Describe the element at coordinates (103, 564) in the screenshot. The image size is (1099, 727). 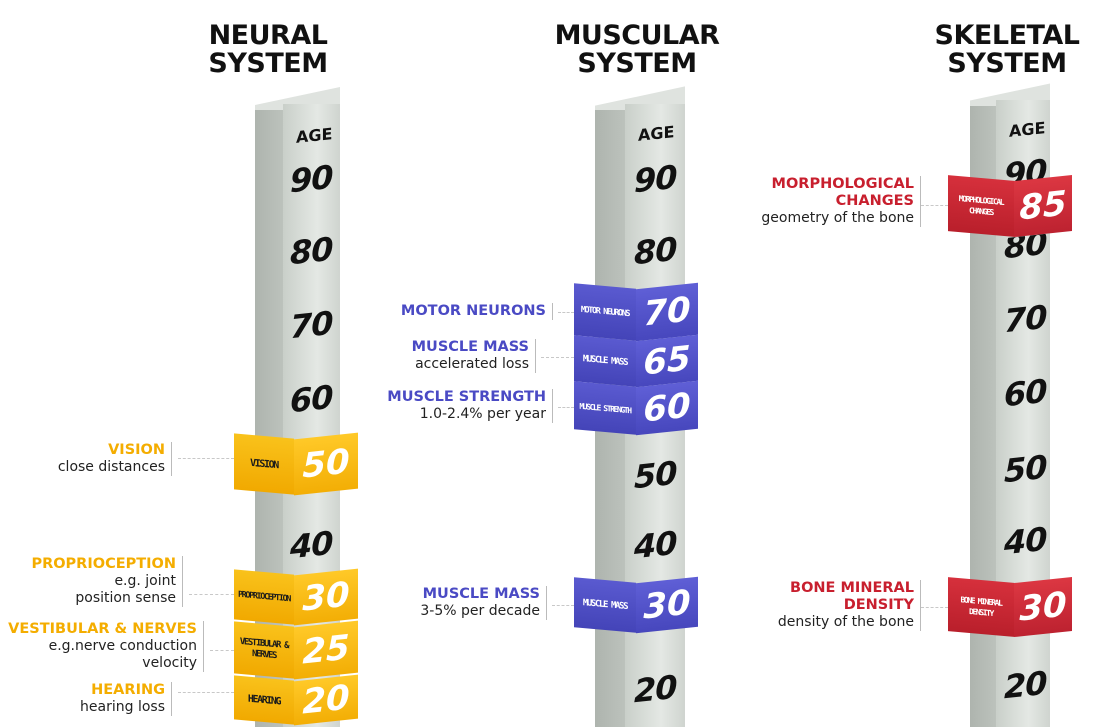
I see `callout-heading: PROPRIOCEPTION` at that location.